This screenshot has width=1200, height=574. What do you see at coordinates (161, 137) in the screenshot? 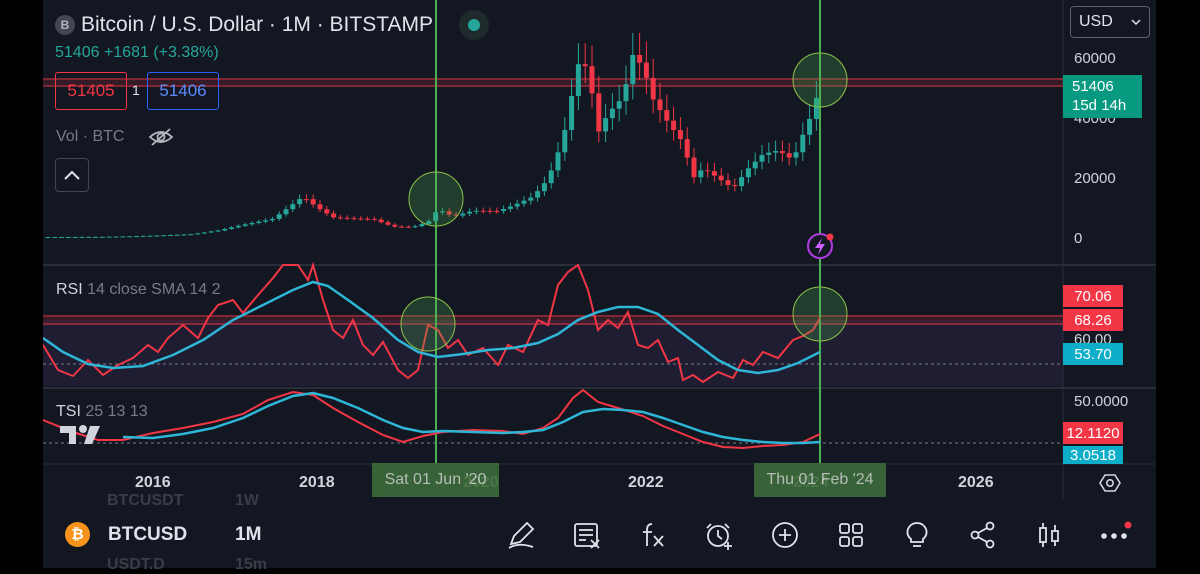
I see `hide-volume-icon` at bounding box center [161, 137].